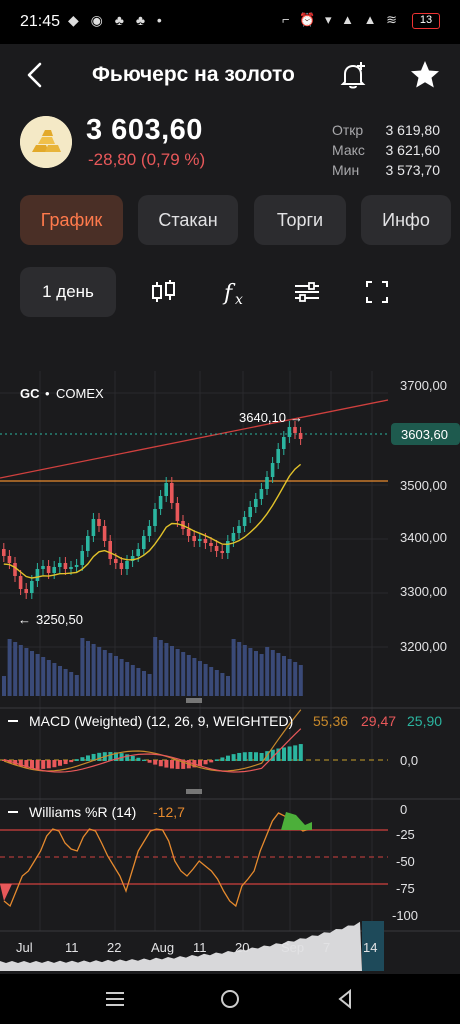 The image size is (460, 1024). What do you see at coordinates (425, 75) in the screenshot?
I see `favorite-star-icon` at bounding box center [425, 75].